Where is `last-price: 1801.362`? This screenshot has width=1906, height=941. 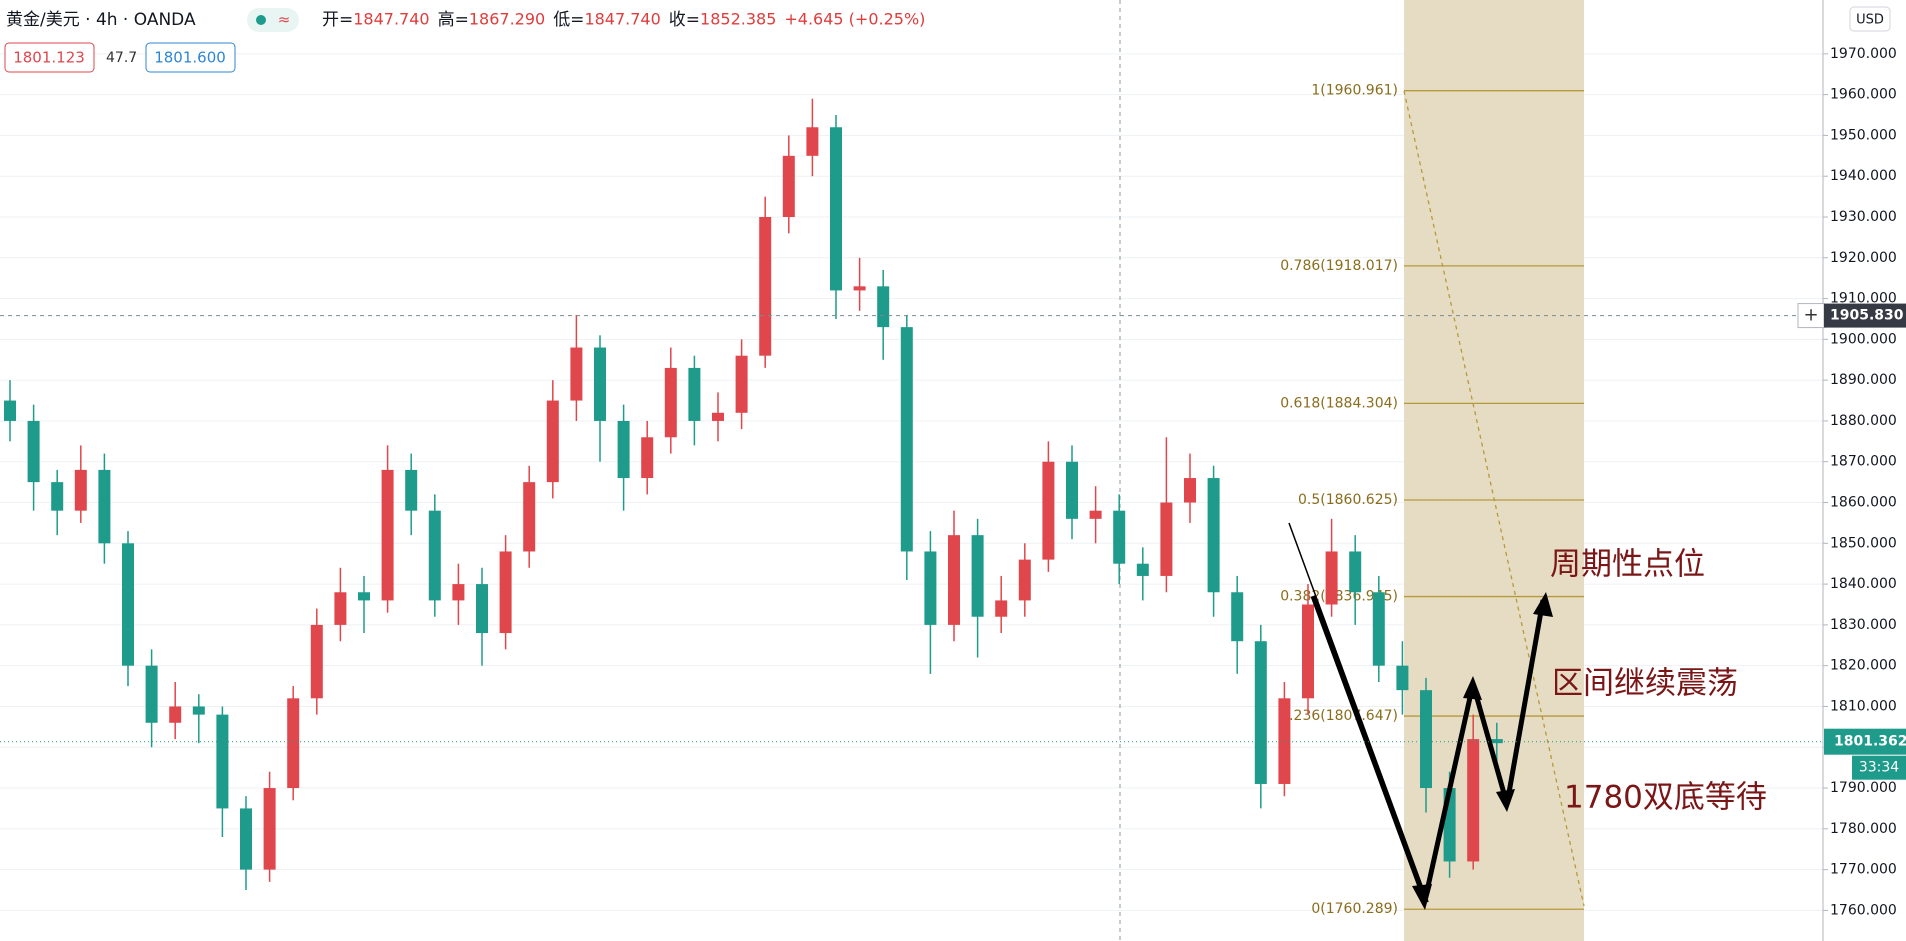
last-price: 1801.362 is located at coordinates (1870, 742).